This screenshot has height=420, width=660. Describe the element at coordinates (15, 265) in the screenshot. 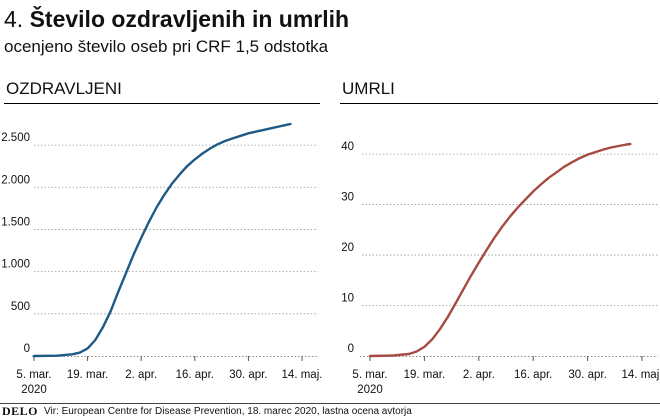

I see `recovered-y-tick-label: 1.000` at that location.